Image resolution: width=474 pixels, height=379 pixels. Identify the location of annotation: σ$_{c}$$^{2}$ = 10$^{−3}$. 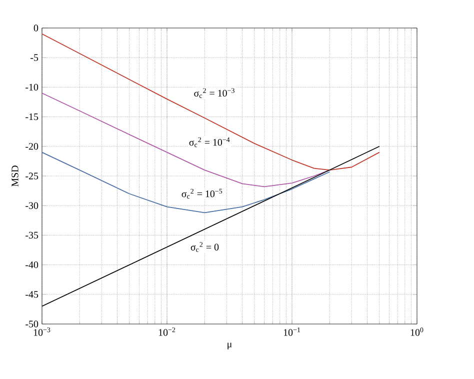
(214, 93).